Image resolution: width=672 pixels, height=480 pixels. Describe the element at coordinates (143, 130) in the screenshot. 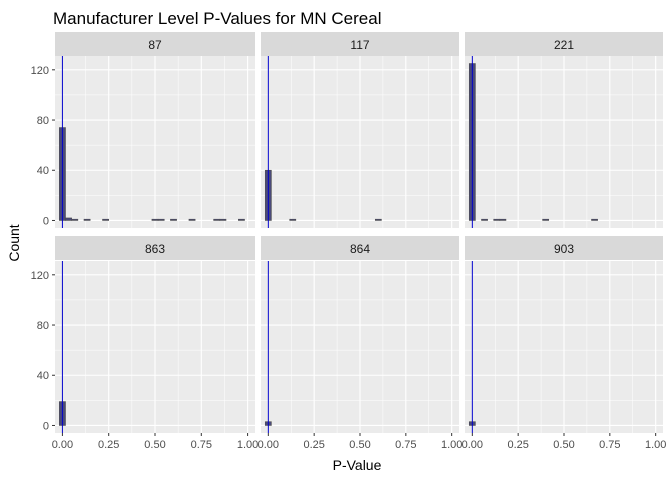

I see `facet-panel-87: 87 0 40 80 120` at that location.